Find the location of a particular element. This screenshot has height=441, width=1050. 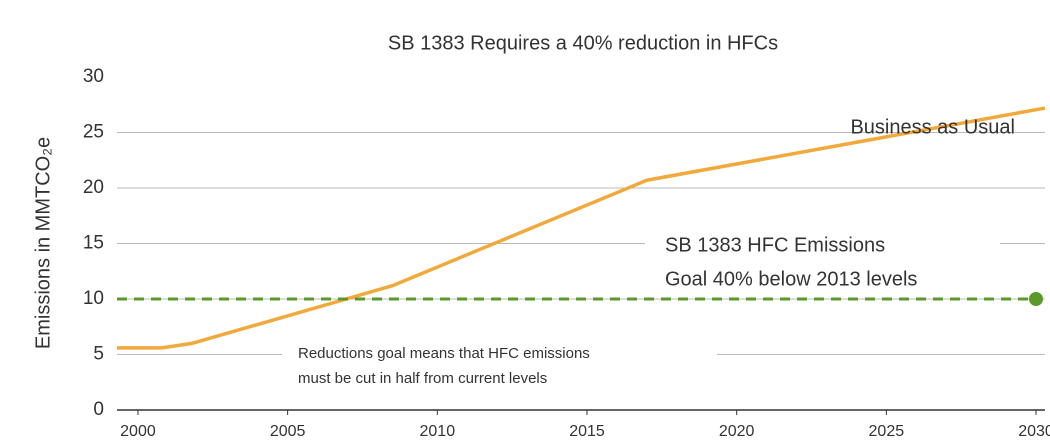

series-label: Business as Usual is located at coordinates (932, 127).